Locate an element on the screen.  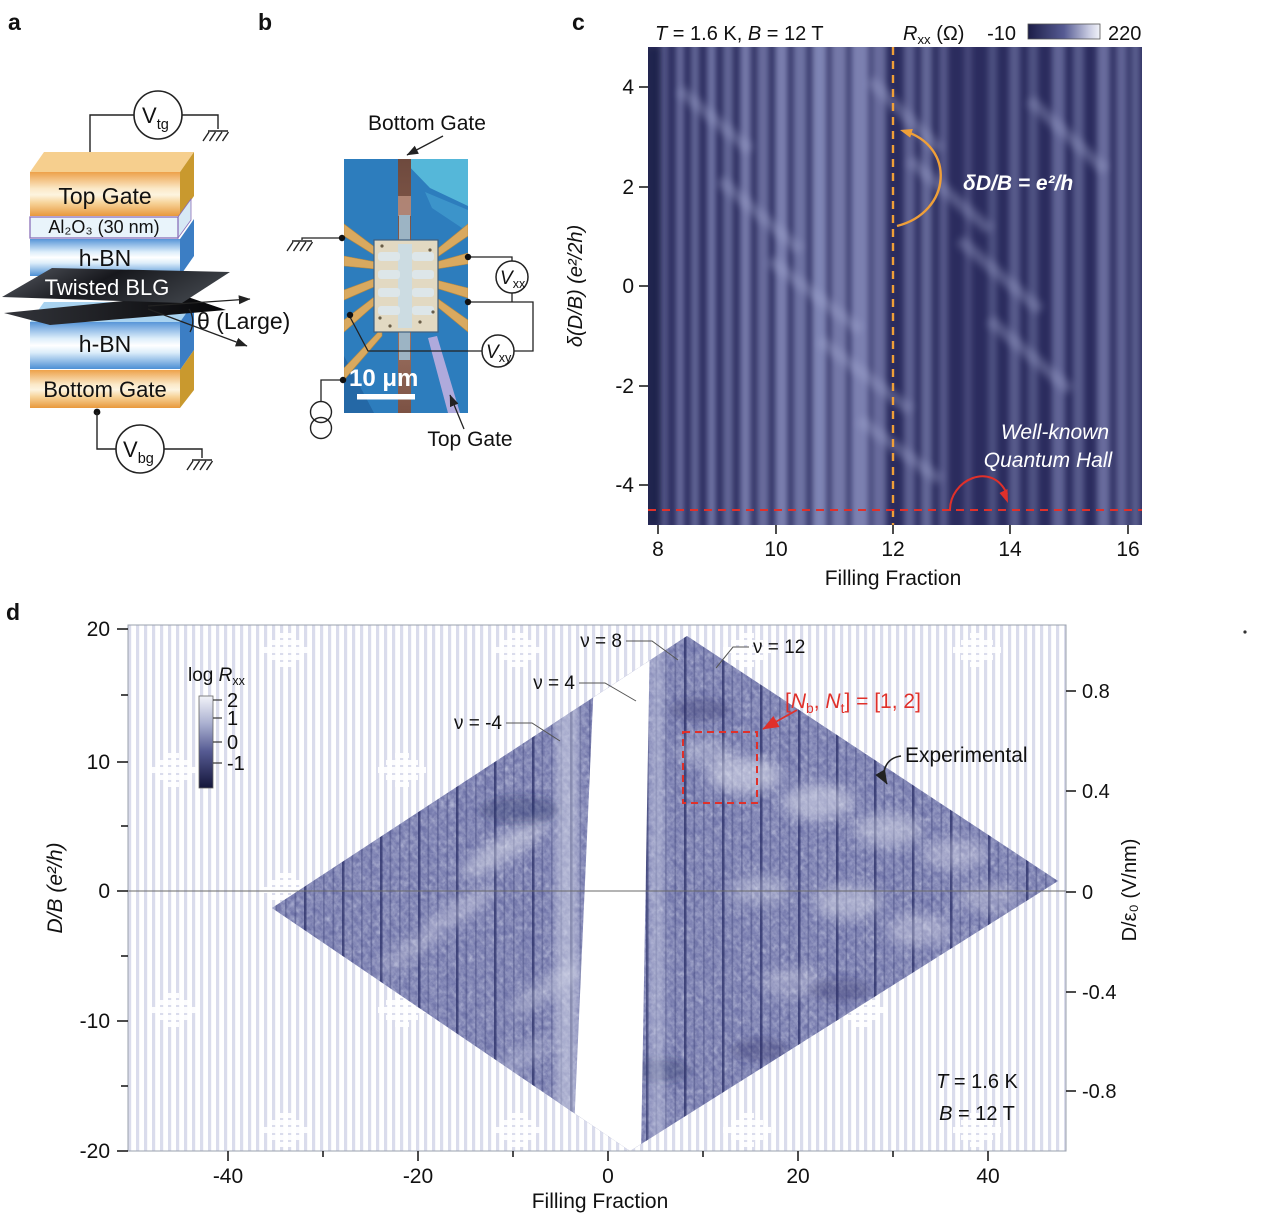
panel-c-ticks is located at coordinates (884, 310).